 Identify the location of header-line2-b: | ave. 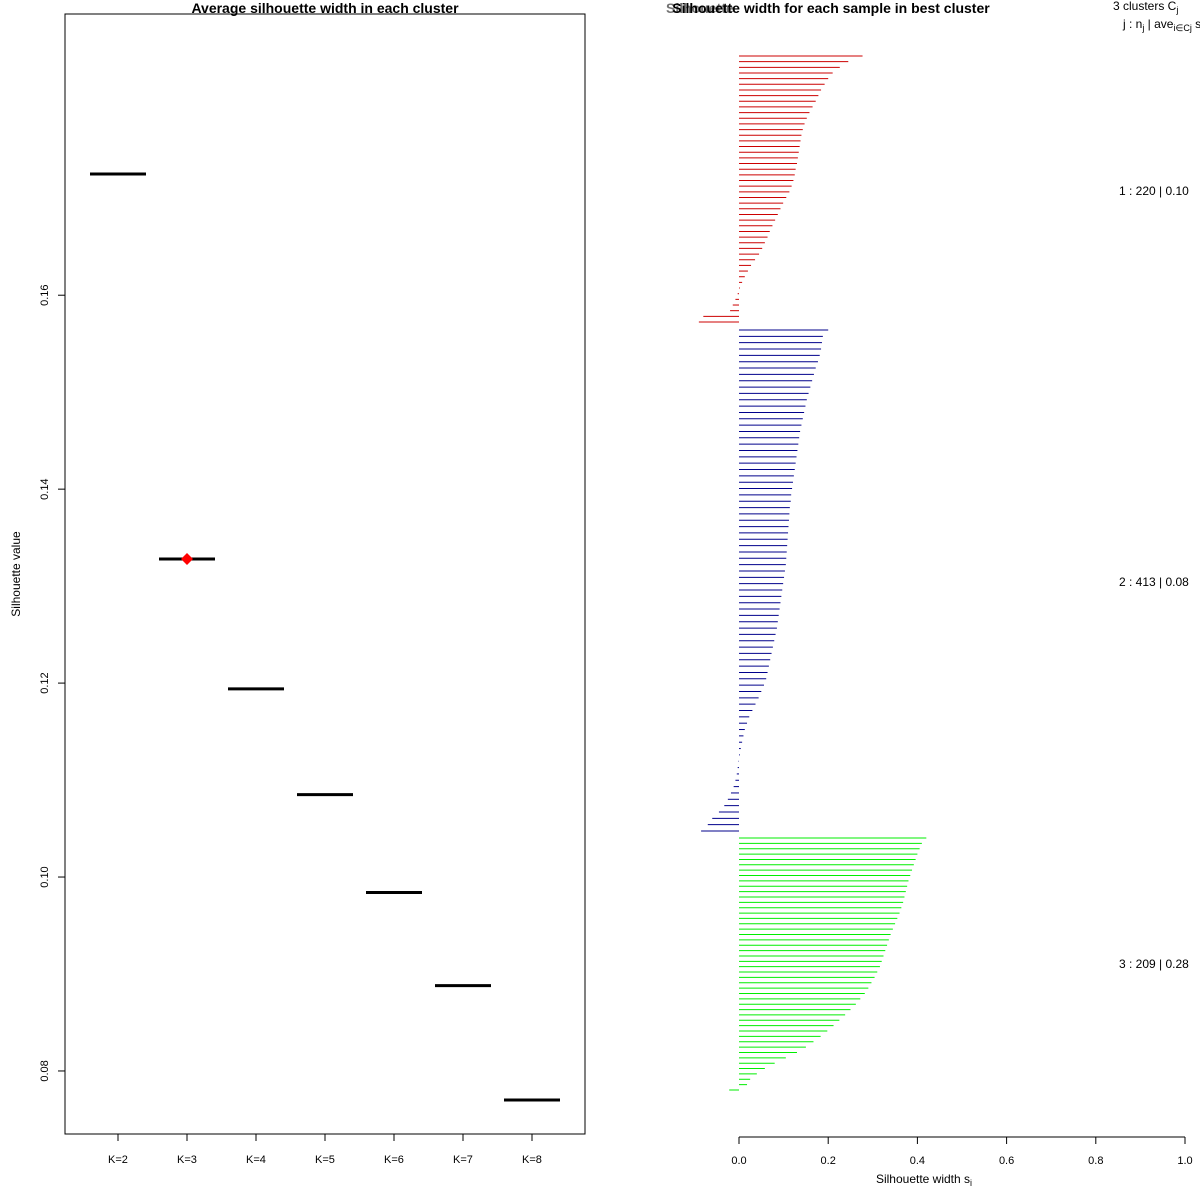
(1158, 24).